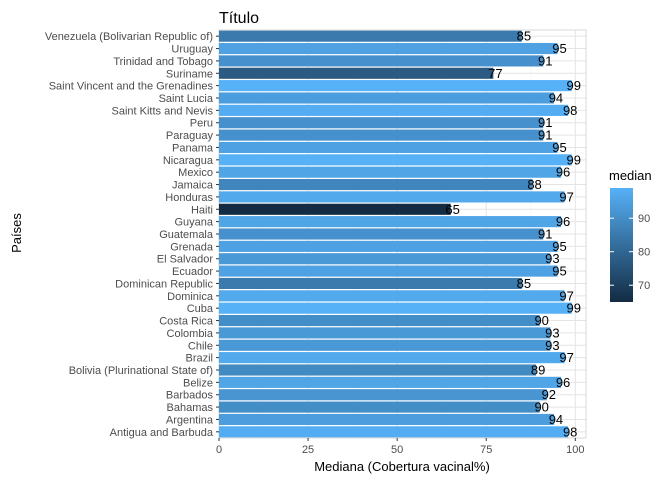 The height and width of the screenshot is (480, 672). What do you see at coordinates (556, 419) in the screenshot?
I see `bar-value-label: 94` at bounding box center [556, 419].